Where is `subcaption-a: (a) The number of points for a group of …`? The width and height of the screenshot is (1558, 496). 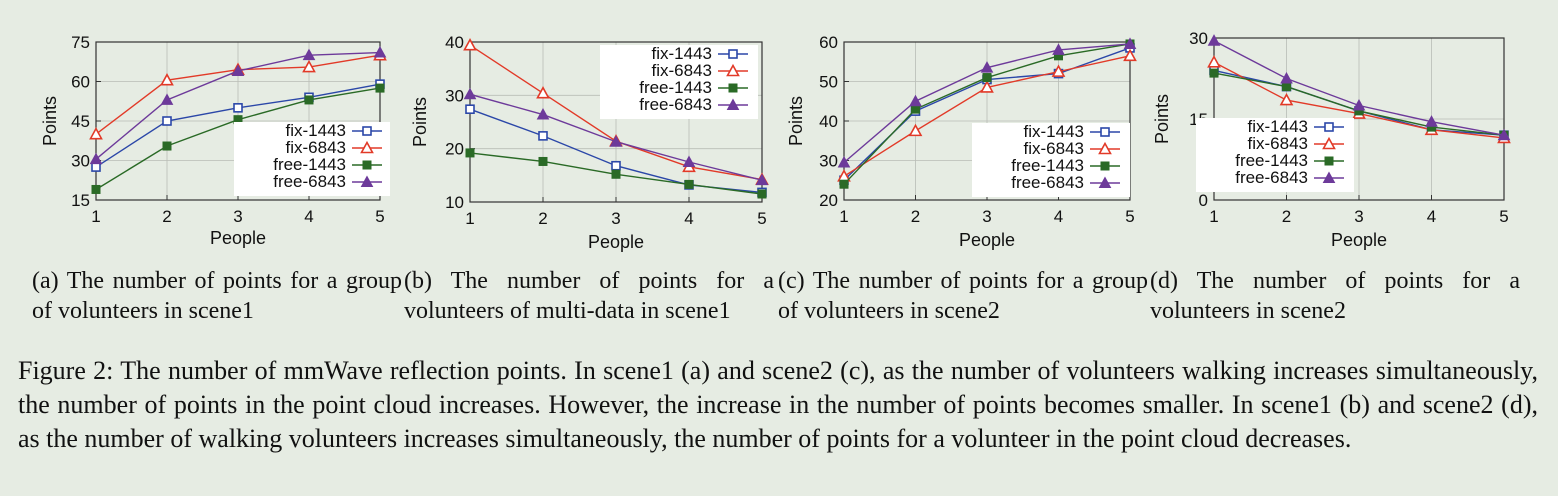 subcaption-a: (a) The number of points for a group of … is located at coordinates (217, 296).